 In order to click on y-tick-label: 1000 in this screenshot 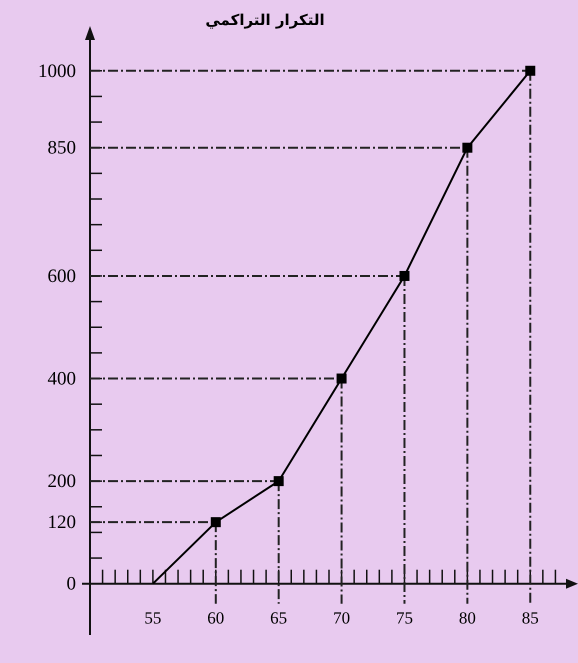, I will do `click(57, 71)`.